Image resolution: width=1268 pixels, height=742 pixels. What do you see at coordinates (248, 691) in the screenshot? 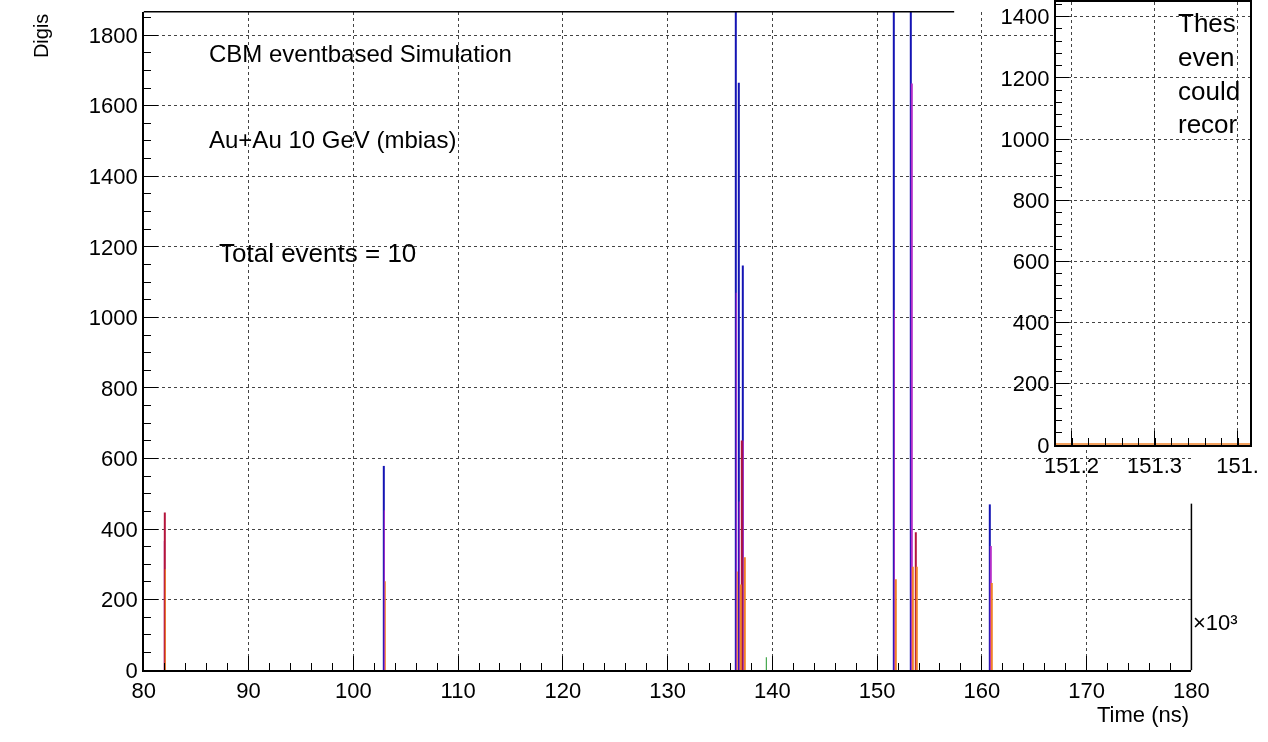
I see `x-tick-label: 90` at bounding box center [248, 691].